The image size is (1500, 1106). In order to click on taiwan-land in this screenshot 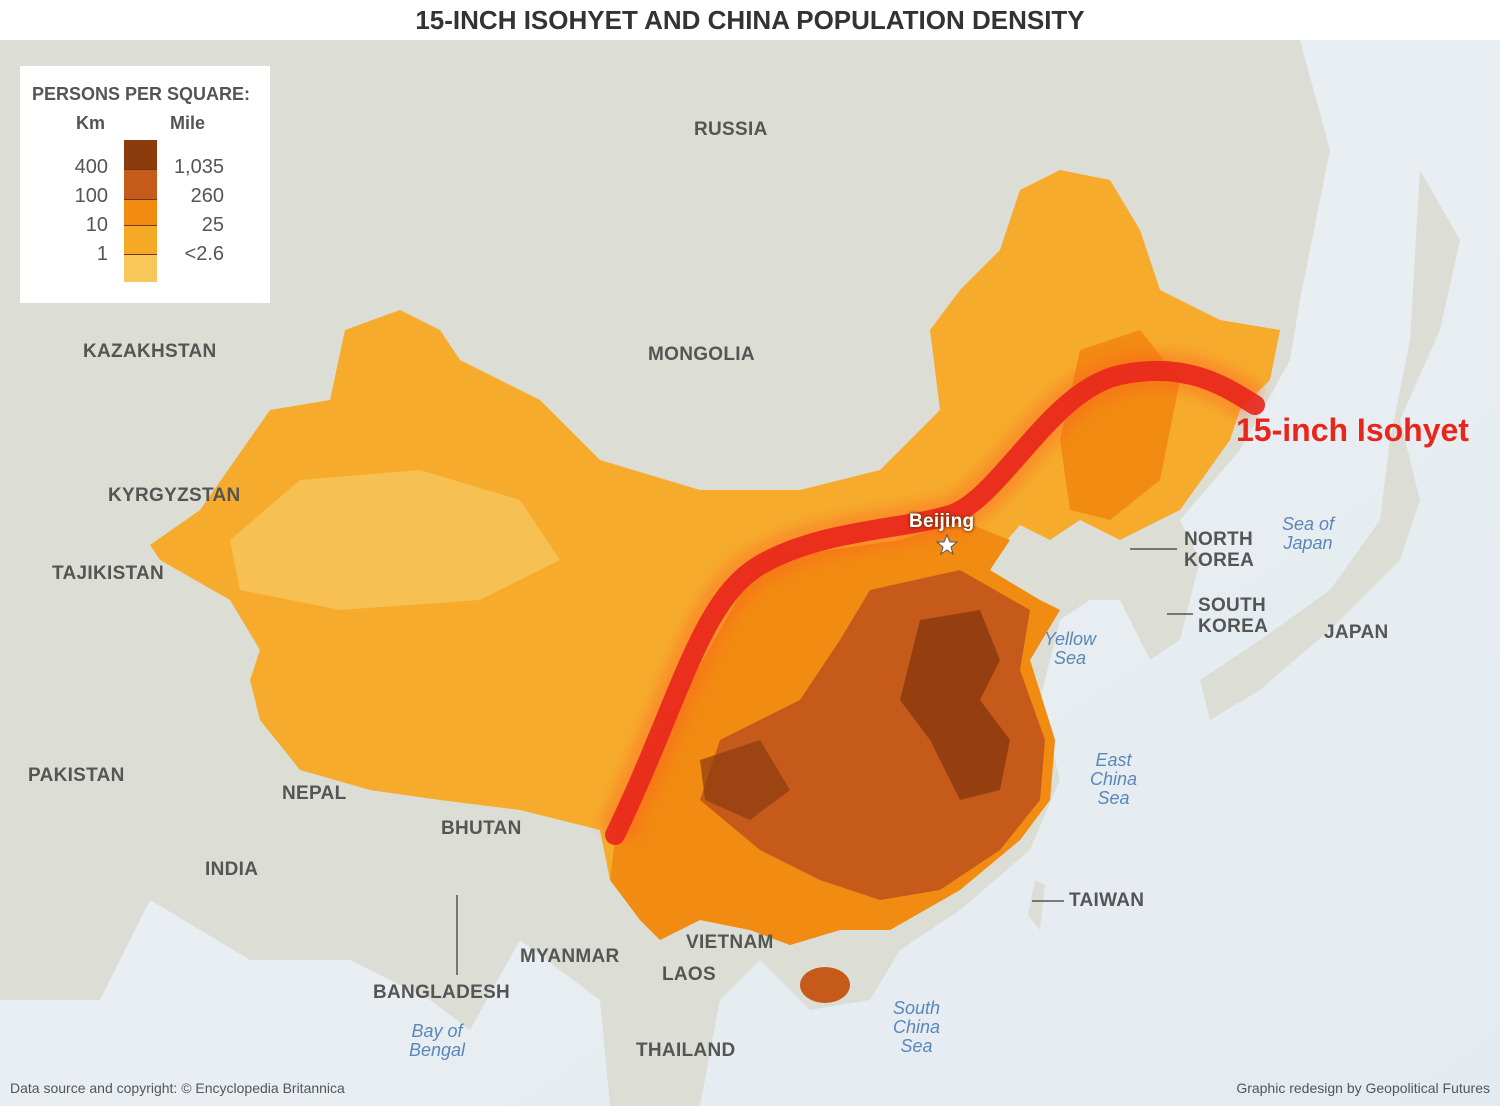, I will do `click(1036, 905)`.